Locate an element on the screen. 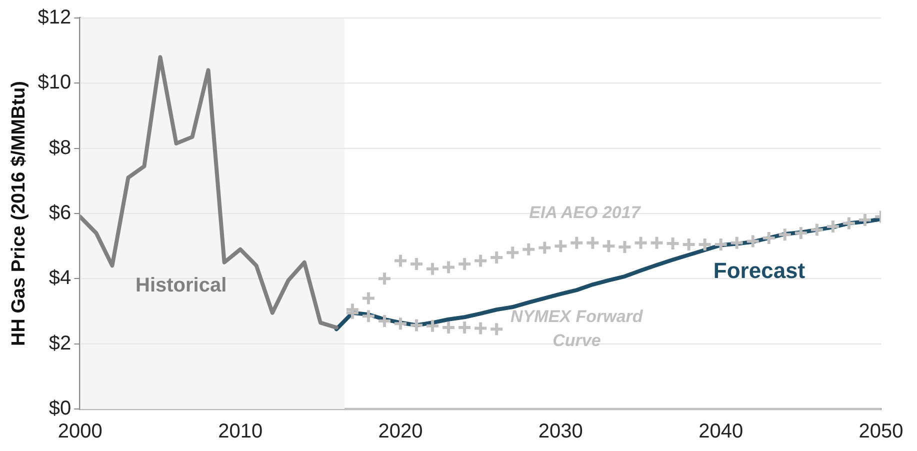 This screenshot has width=917, height=451. y-tick-label: $10 is located at coordinates (55, 83).